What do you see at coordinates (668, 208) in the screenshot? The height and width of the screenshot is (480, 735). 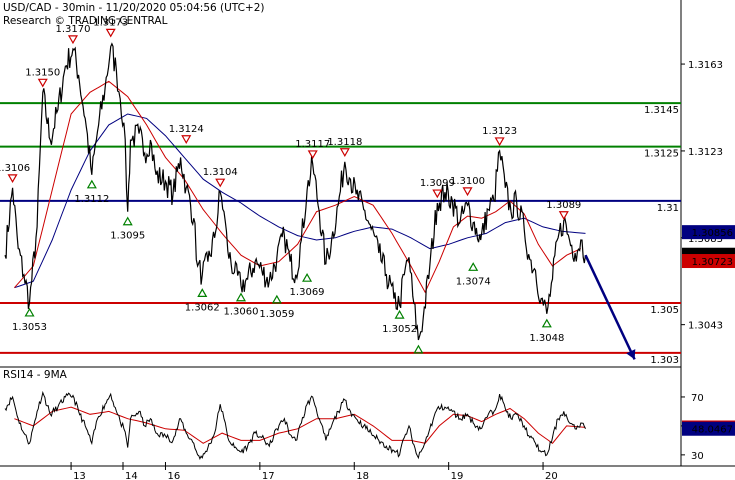 I see `level-label: 1.31` at bounding box center [668, 208].